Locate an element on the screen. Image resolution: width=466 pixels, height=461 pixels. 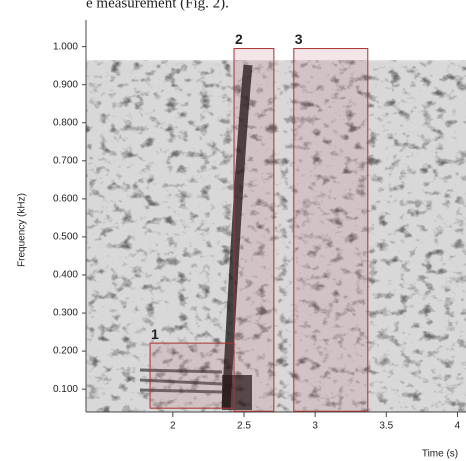
x-tick-label: 2.5 is located at coordinates (244, 426).